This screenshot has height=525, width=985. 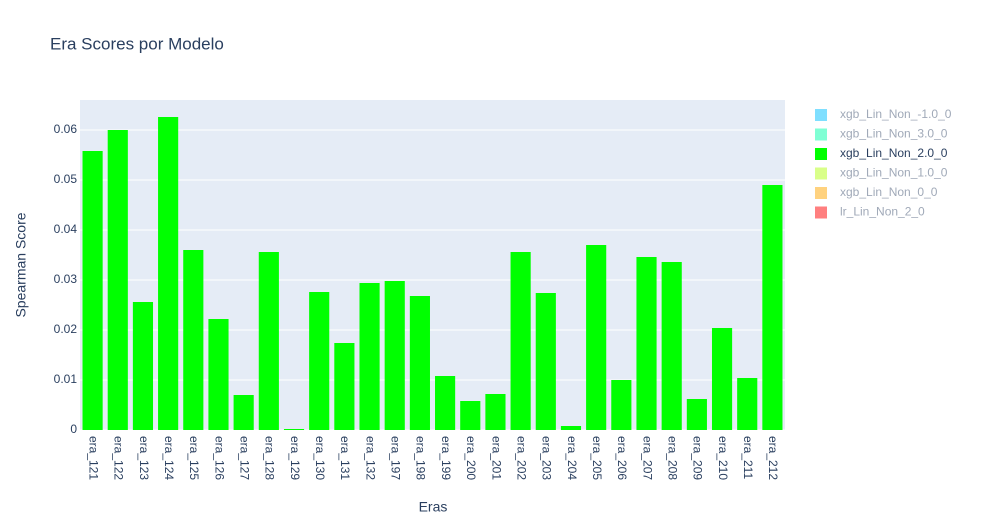 What do you see at coordinates (93, 458) in the screenshot?
I see `x-tick-label: era_121` at bounding box center [93, 458].